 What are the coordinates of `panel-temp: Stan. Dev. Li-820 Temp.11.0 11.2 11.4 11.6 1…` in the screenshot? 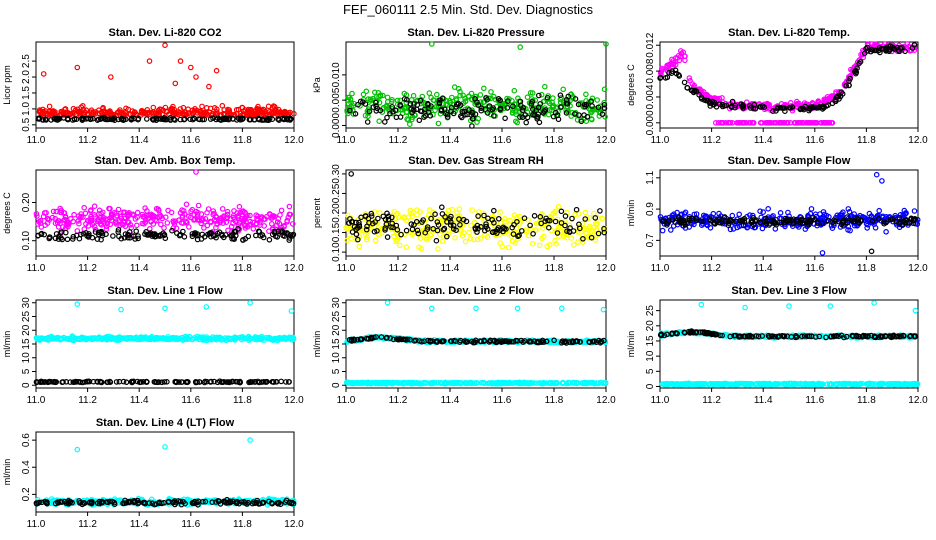 It's located at (777, 86).